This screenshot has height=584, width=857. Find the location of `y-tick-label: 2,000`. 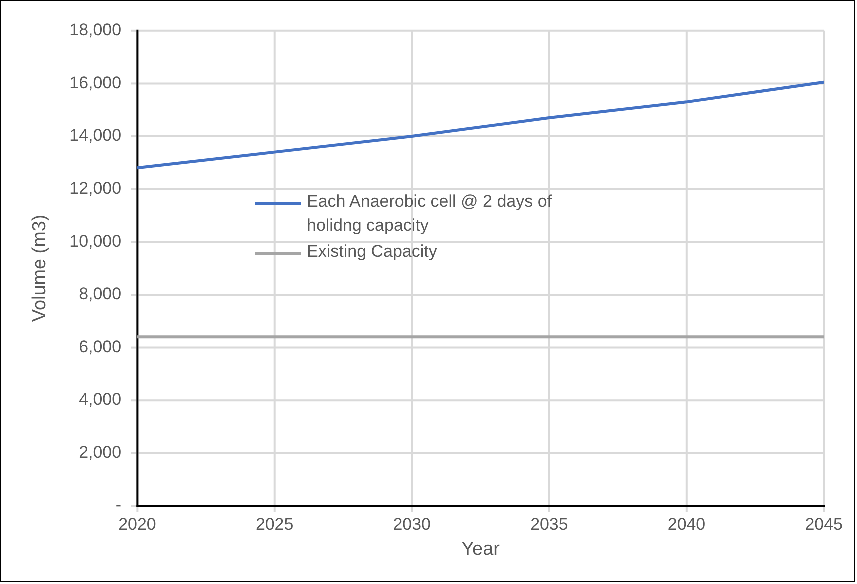

y-tick-label: 2,000 is located at coordinates (100, 452).